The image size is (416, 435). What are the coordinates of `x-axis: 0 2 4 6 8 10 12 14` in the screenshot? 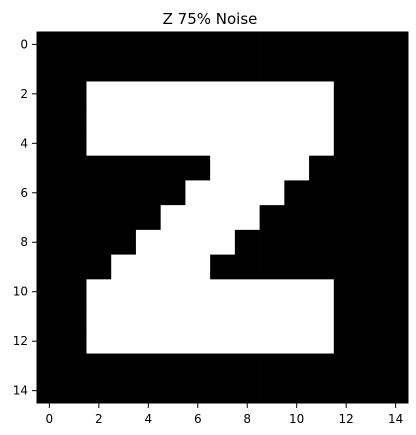 It's located at (224, 414).